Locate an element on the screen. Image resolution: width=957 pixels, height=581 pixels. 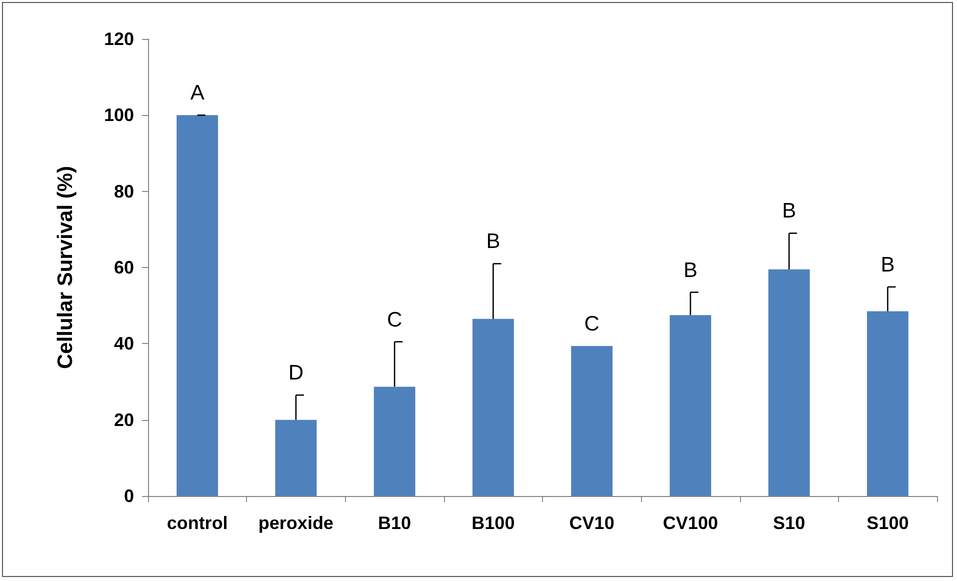
x-tick-label: peroxide is located at coordinates (296, 523).